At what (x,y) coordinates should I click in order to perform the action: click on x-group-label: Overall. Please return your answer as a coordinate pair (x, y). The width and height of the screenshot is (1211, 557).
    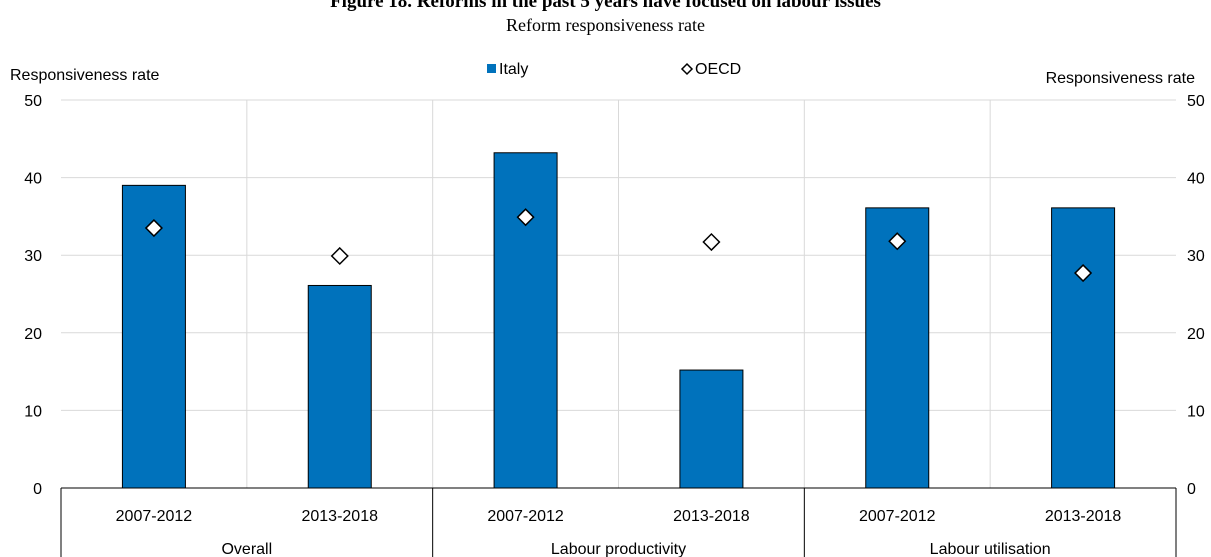
    Looking at the image, I should click on (246, 549).